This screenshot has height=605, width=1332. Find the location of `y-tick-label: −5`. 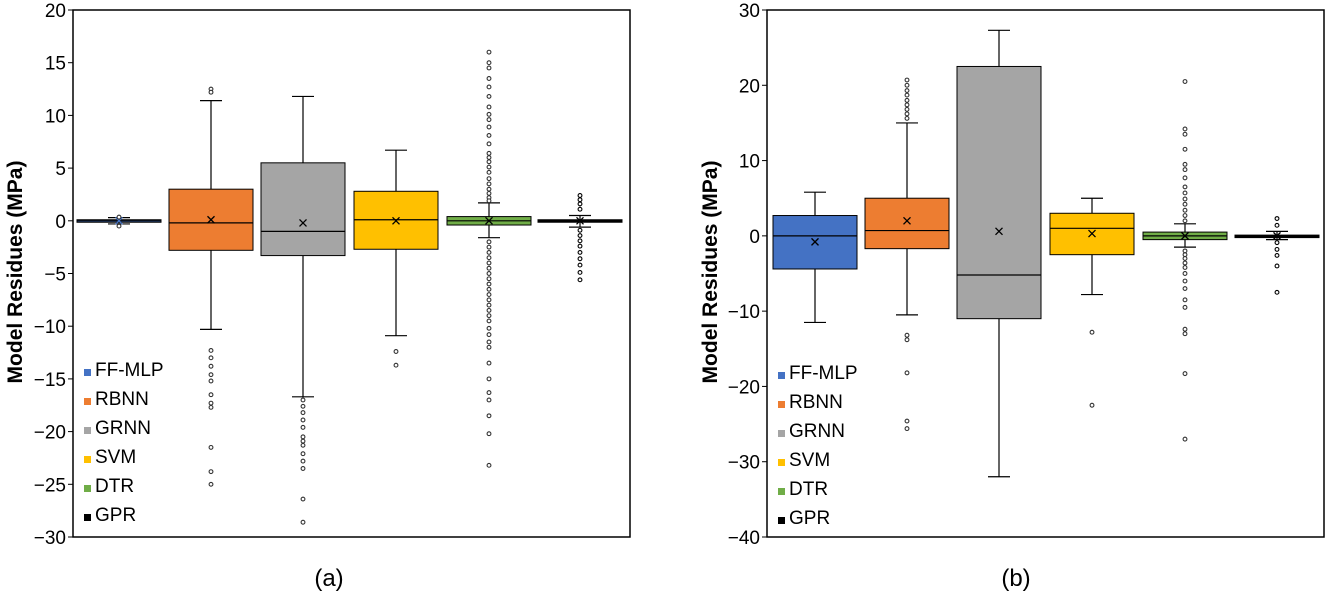

y-tick-label: −5 is located at coordinates (55, 275).